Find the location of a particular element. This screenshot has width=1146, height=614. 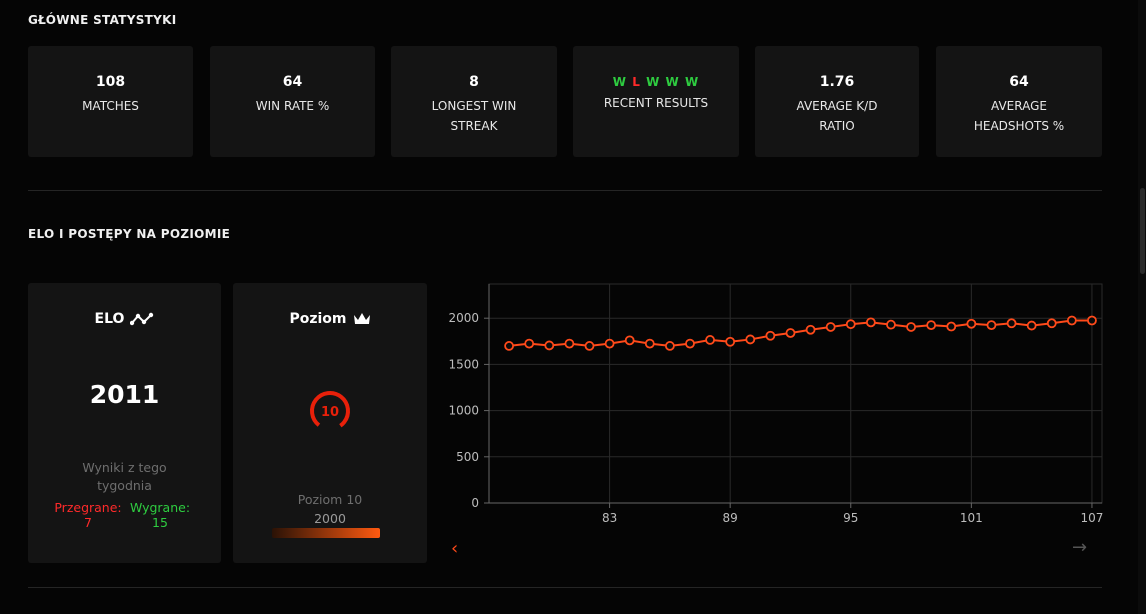

scroll-thumb is located at coordinates (1142, 231).